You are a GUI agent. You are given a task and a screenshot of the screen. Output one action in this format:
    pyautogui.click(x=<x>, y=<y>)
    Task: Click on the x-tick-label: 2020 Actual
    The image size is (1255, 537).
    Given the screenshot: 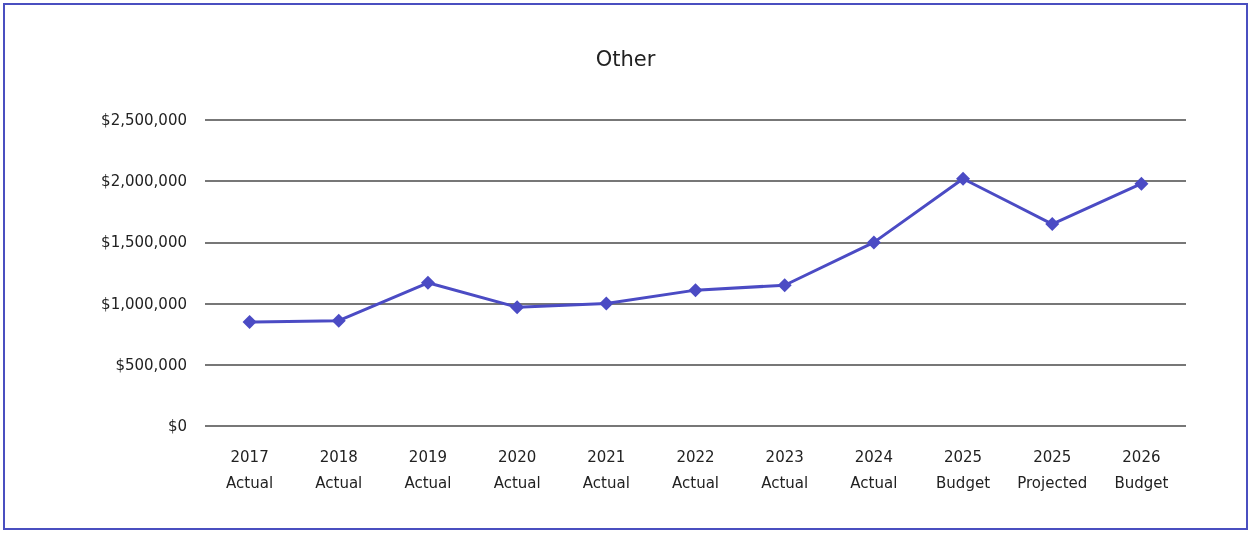 What is the action you would take?
    pyautogui.click(x=517, y=470)
    